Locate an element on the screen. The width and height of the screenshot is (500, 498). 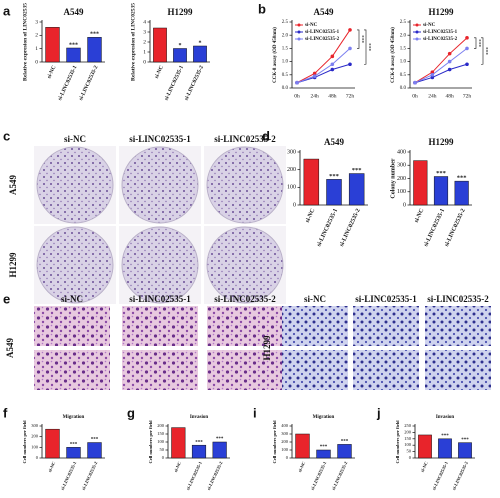
chart-title: H1299 is located at coordinates (441, 12).